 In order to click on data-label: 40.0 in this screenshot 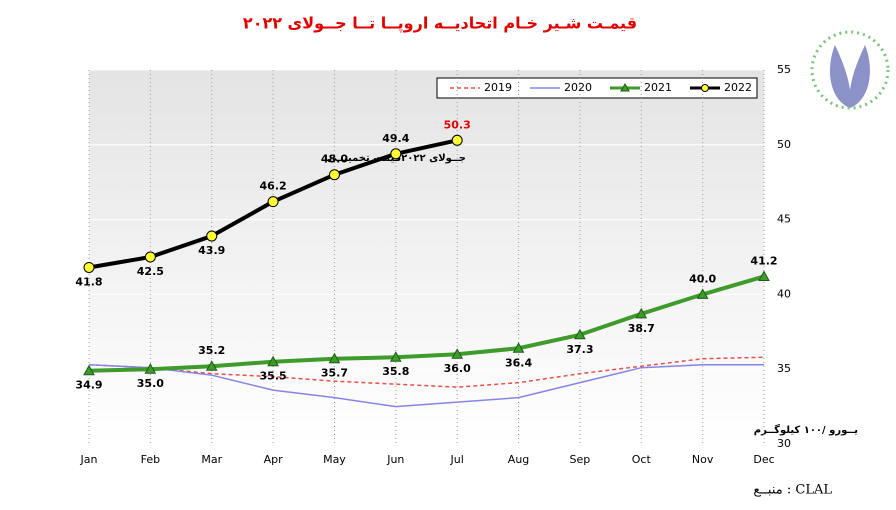, I will do `click(702, 278)`.